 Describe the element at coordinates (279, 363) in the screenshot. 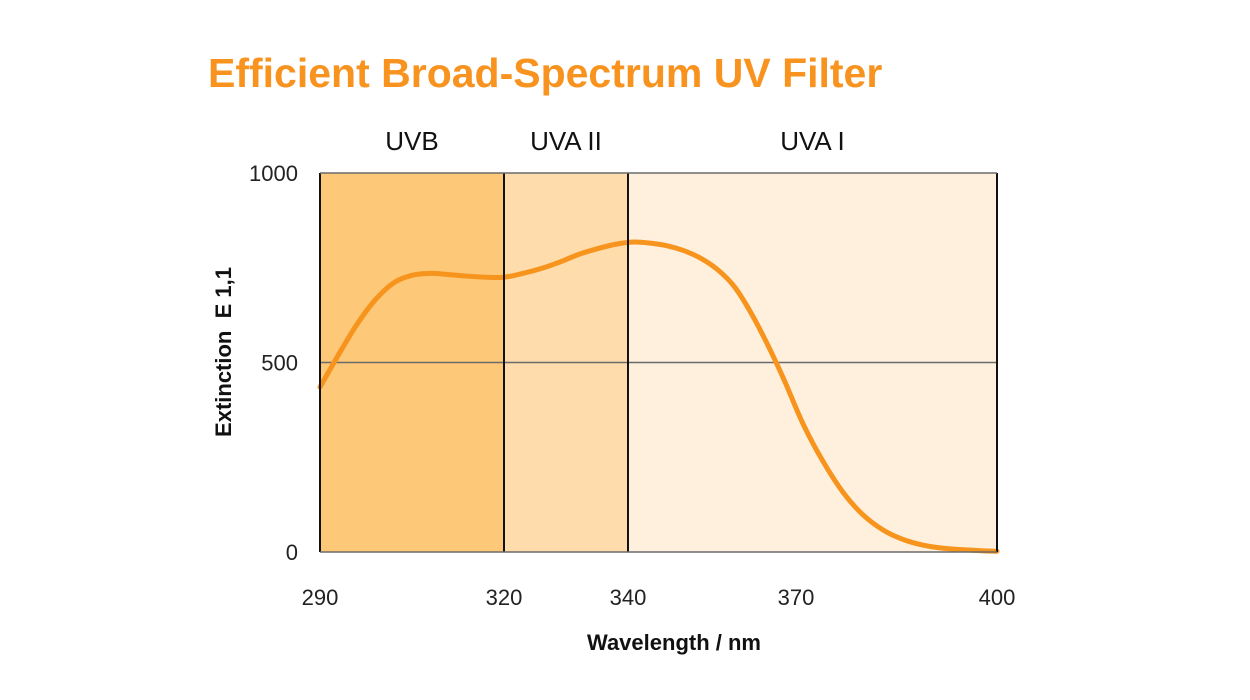

I see `y-tick-label-500: 500` at that location.